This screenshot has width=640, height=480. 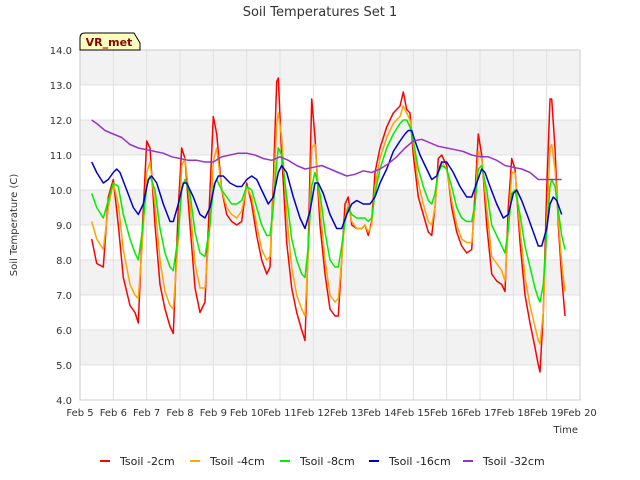 I want to click on x-tick-label: Feb 15, so click(x=414, y=413).